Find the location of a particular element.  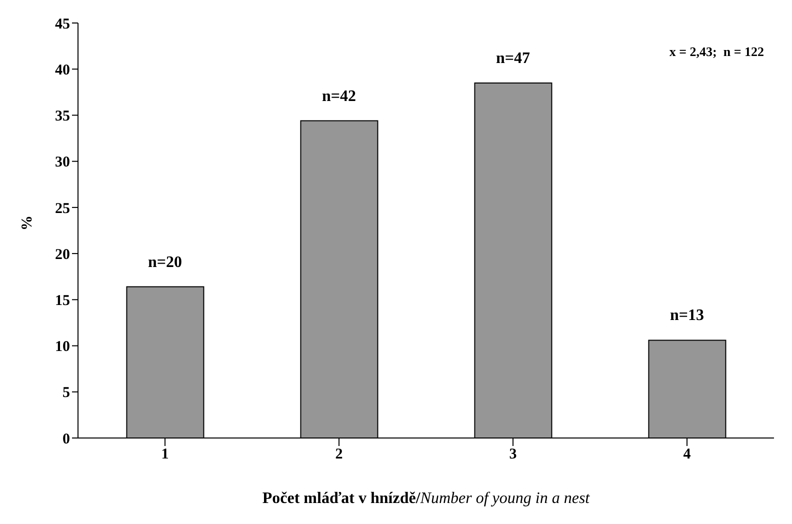

y-tick-label: 35 is located at coordinates (62, 116).